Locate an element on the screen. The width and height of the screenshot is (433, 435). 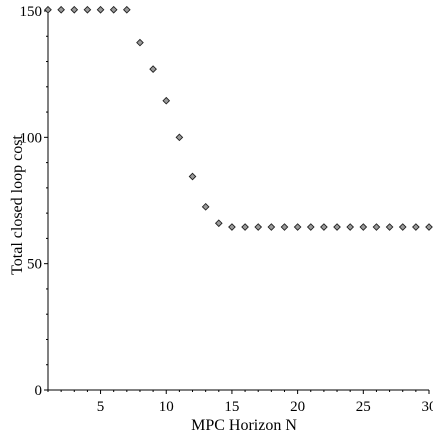
x-tick-label: 10 is located at coordinates (166, 407).